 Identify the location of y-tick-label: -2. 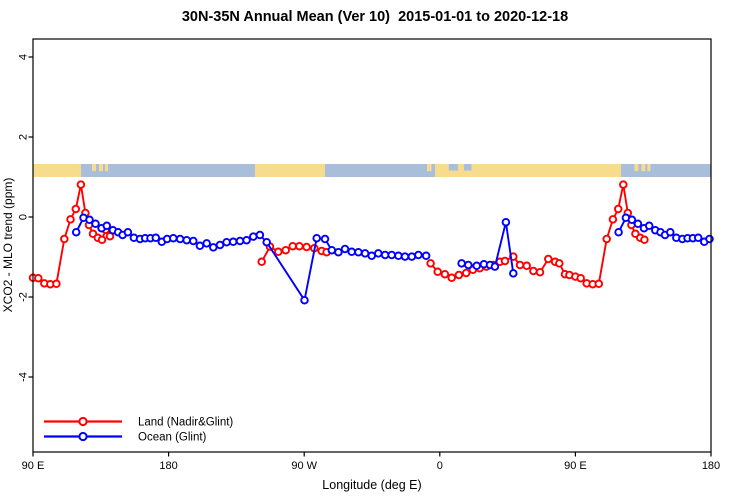
(24, 297).